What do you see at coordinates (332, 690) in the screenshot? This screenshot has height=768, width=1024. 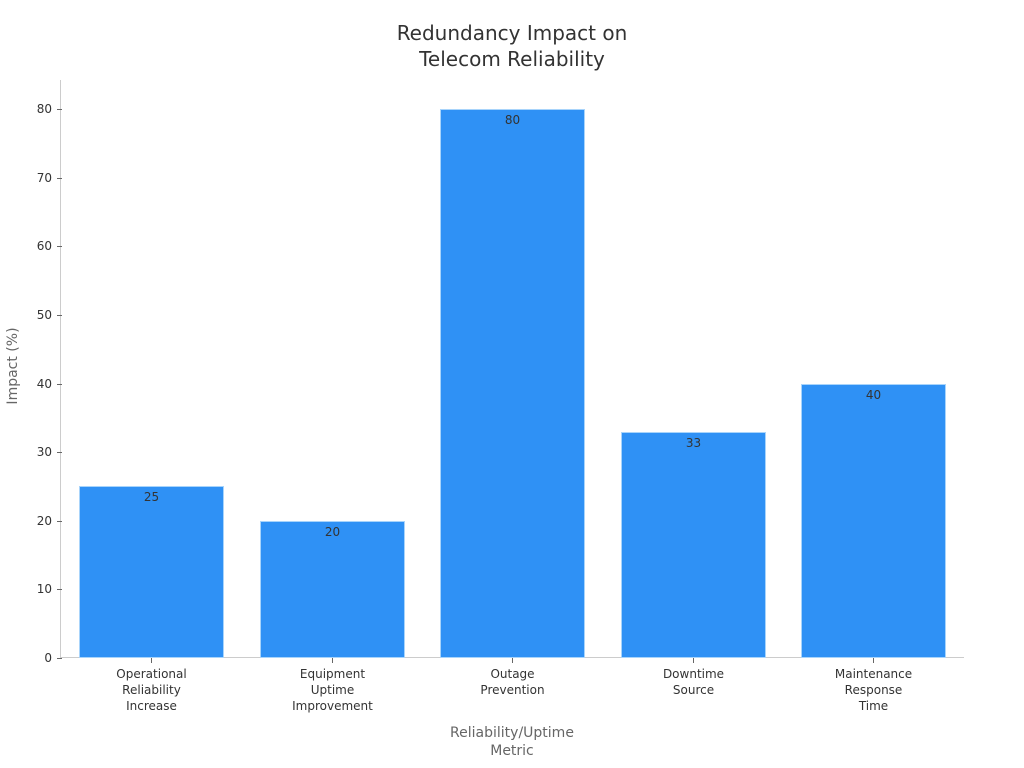 I see `x-tick-label: Equipment Uptime Improvement` at bounding box center [332, 690].